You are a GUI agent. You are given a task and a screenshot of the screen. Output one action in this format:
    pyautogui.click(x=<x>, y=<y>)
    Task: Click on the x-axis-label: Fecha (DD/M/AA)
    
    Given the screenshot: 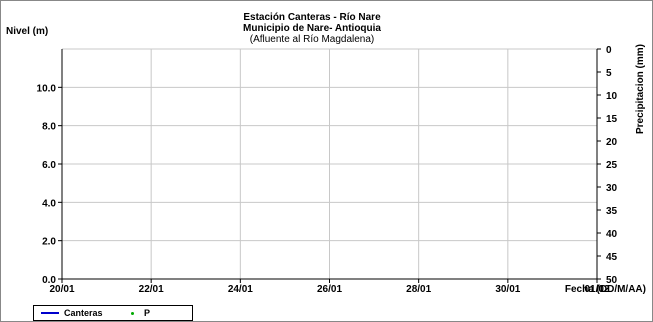 What is the action you would take?
    pyautogui.click(x=605, y=289)
    